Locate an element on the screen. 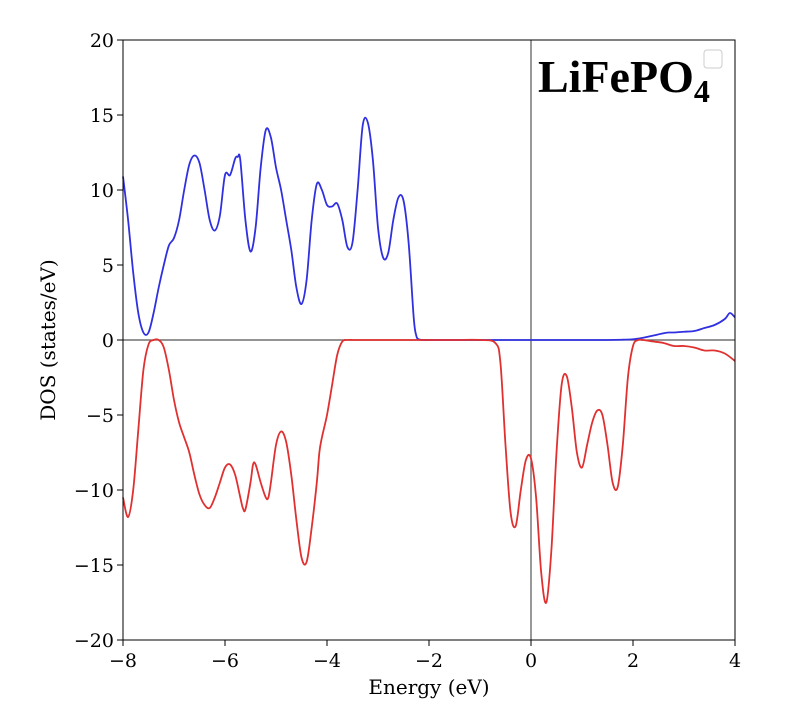 Image resolution: width=789 pixels, height=713 pixels. y-tick-label: −10 is located at coordinates (94, 491).